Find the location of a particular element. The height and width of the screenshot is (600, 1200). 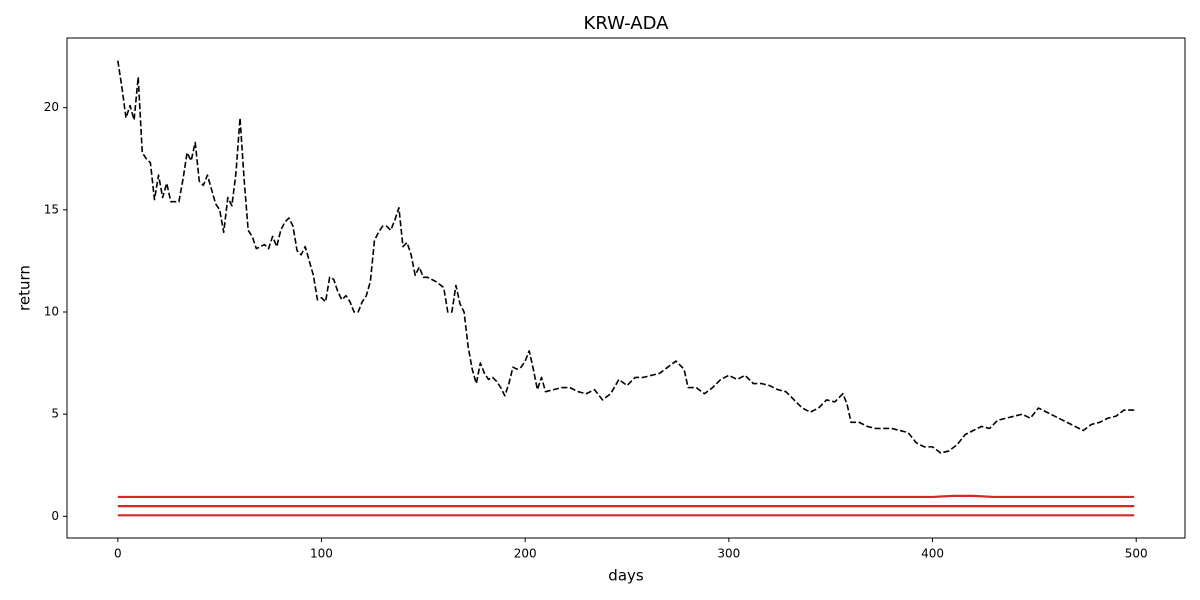

y-tick-label: 0 is located at coordinates (55, 516).